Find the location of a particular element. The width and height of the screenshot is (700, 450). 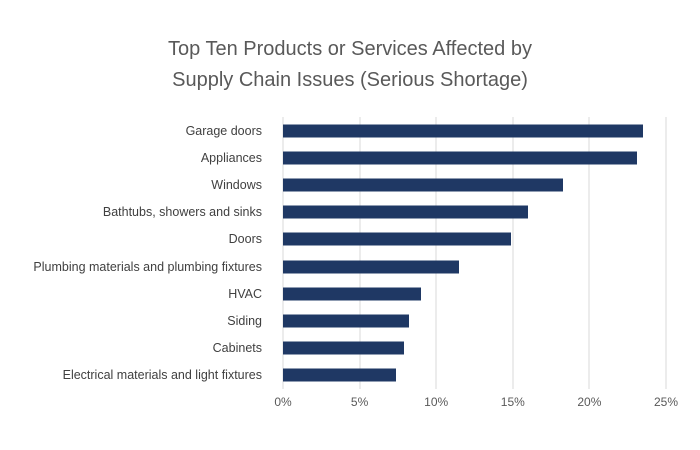

category-label: Cabinets is located at coordinates (237, 348).